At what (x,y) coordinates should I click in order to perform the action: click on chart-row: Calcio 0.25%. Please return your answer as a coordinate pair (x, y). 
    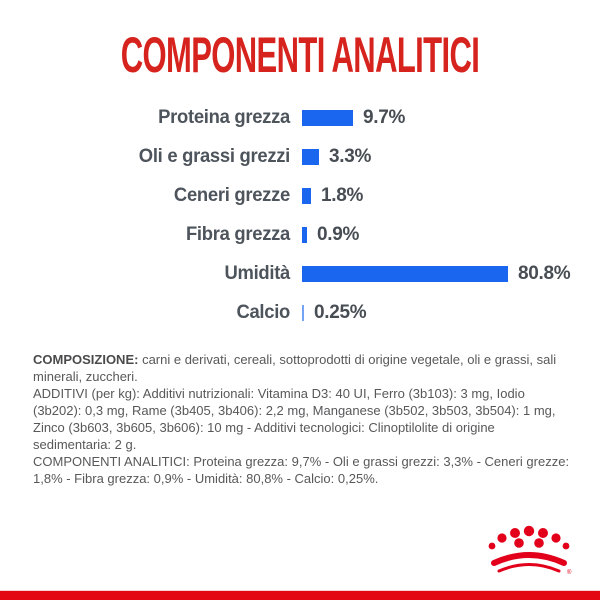
    Looking at the image, I should click on (300, 312).